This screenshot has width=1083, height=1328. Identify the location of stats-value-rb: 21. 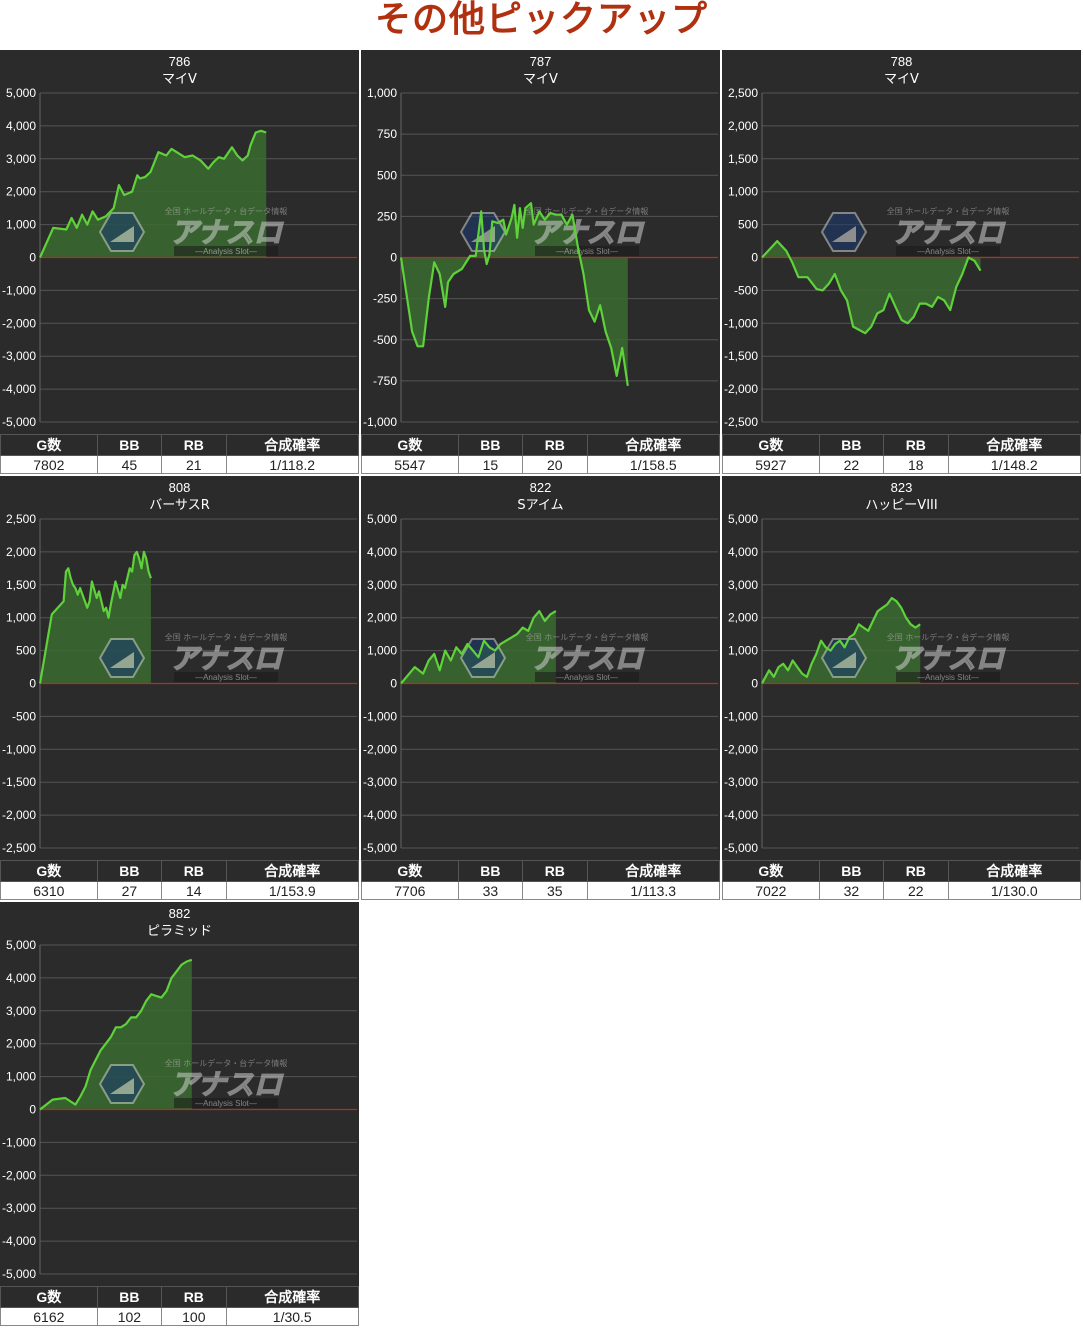
(194, 464).